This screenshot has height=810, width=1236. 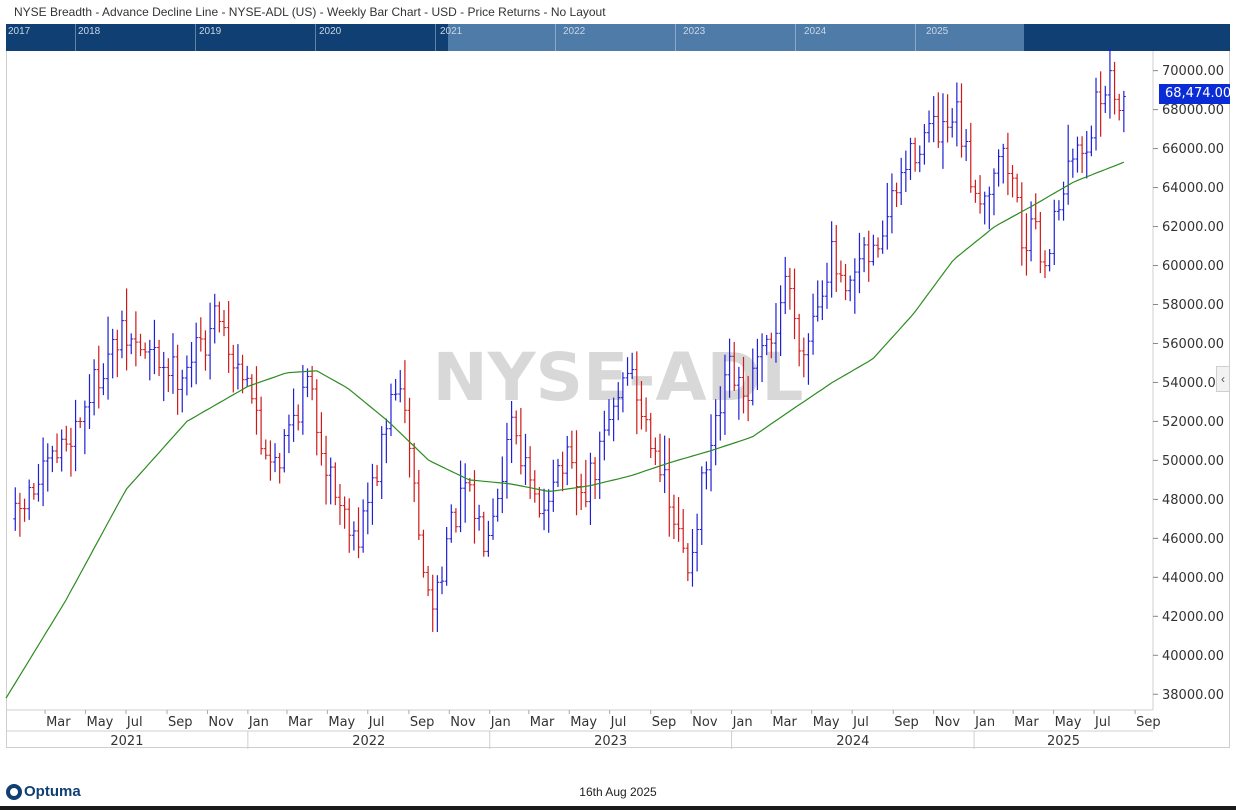 What do you see at coordinates (937, 31) in the screenshot?
I see `navigator-year: 2025` at bounding box center [937, 31].